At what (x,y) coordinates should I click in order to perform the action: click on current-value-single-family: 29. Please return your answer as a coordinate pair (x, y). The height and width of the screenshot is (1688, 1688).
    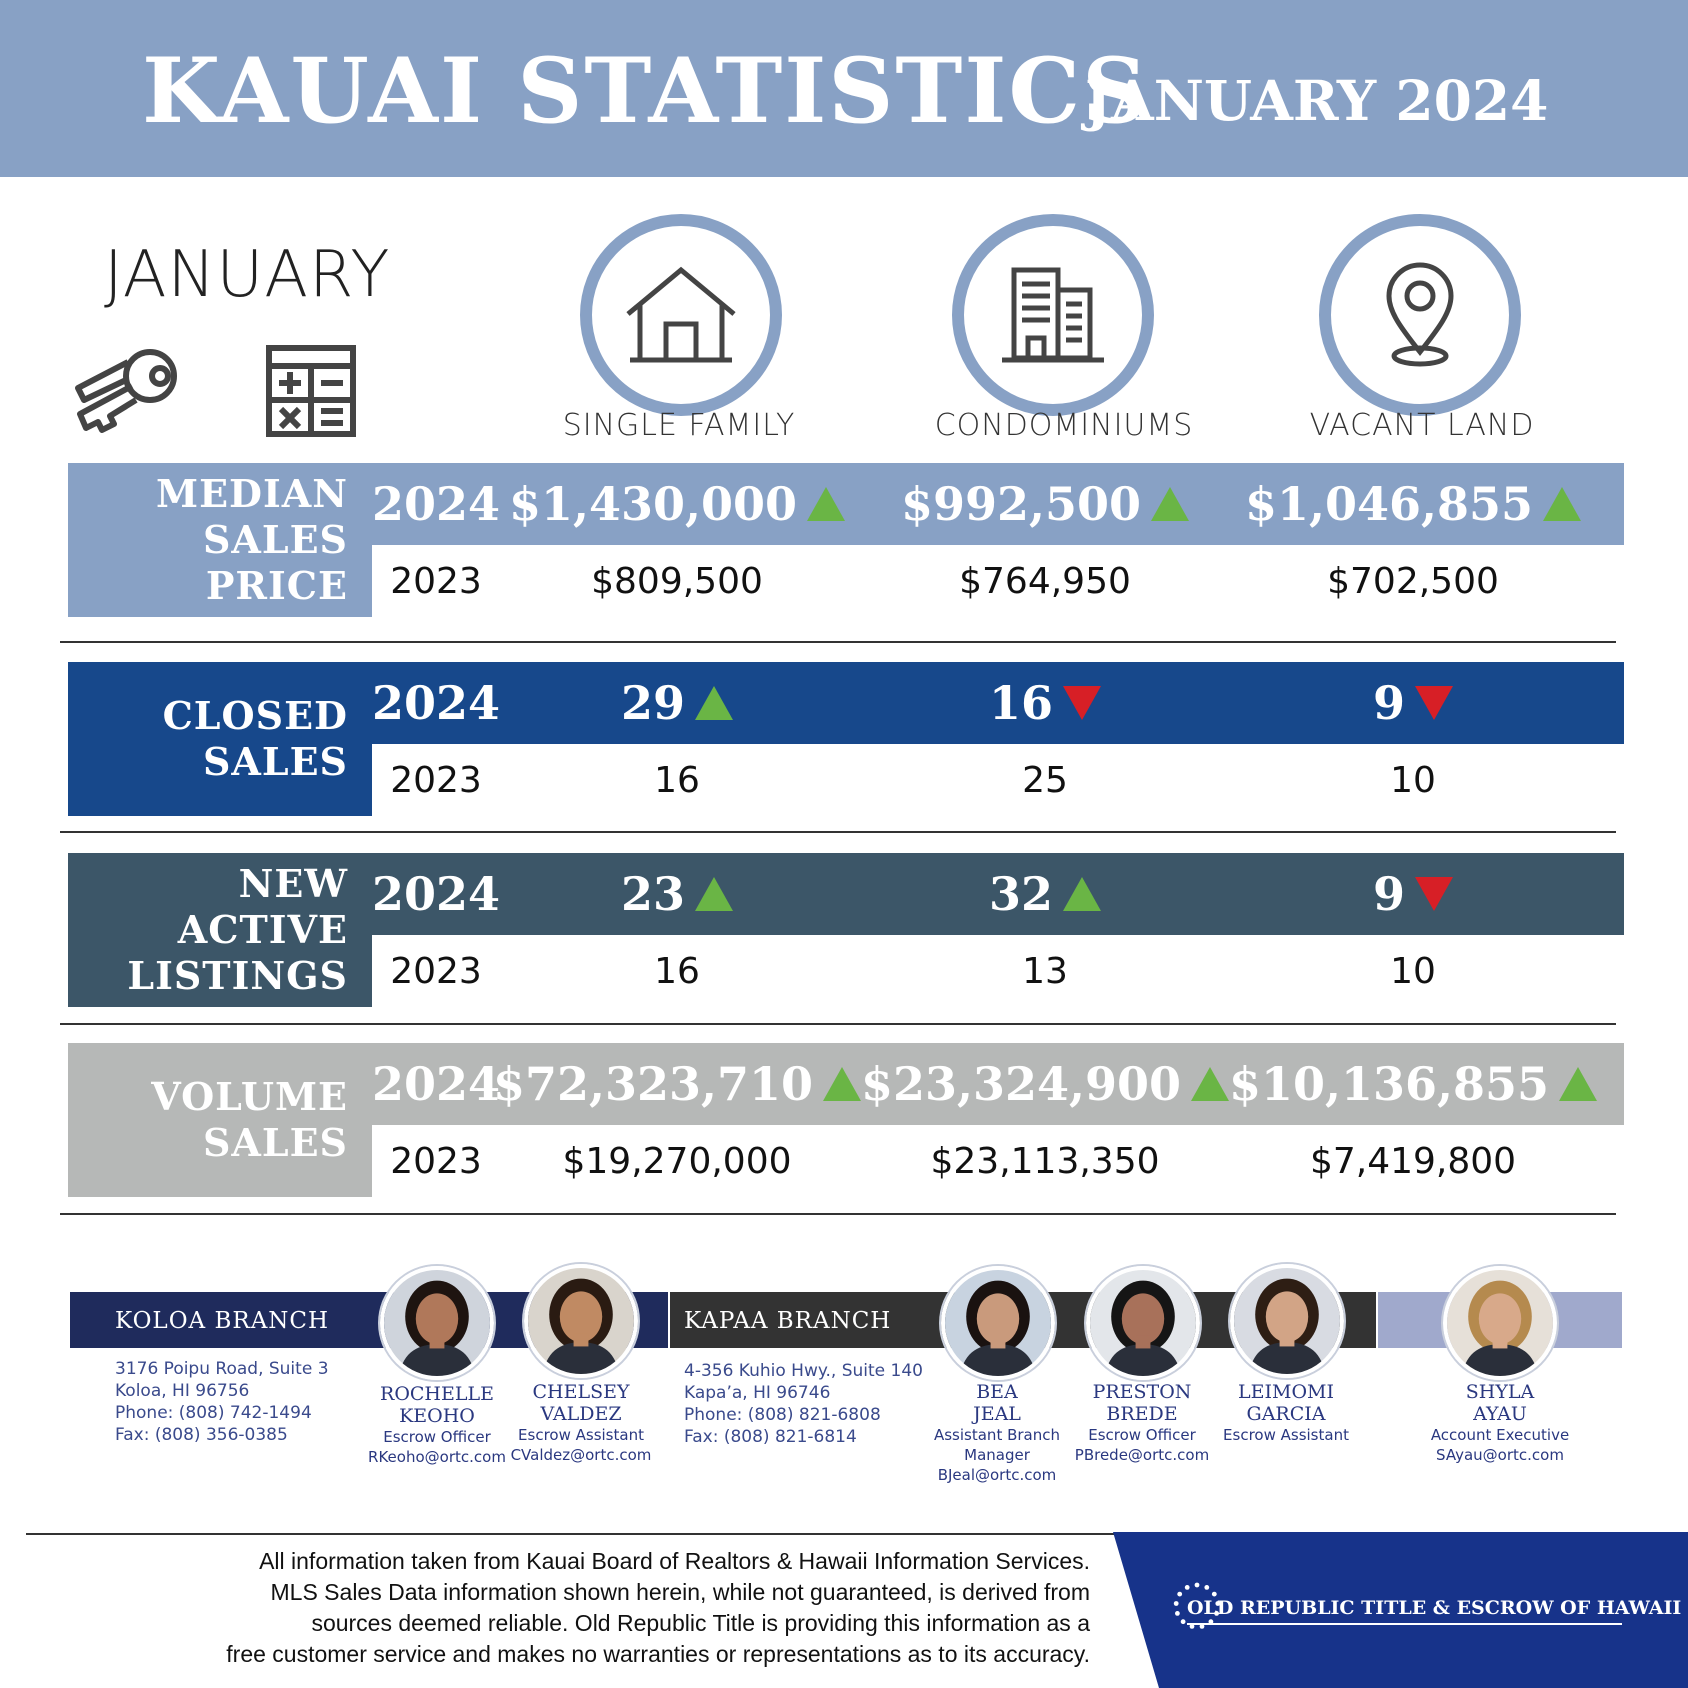
    Looking at the image, I should click on (677, 703).